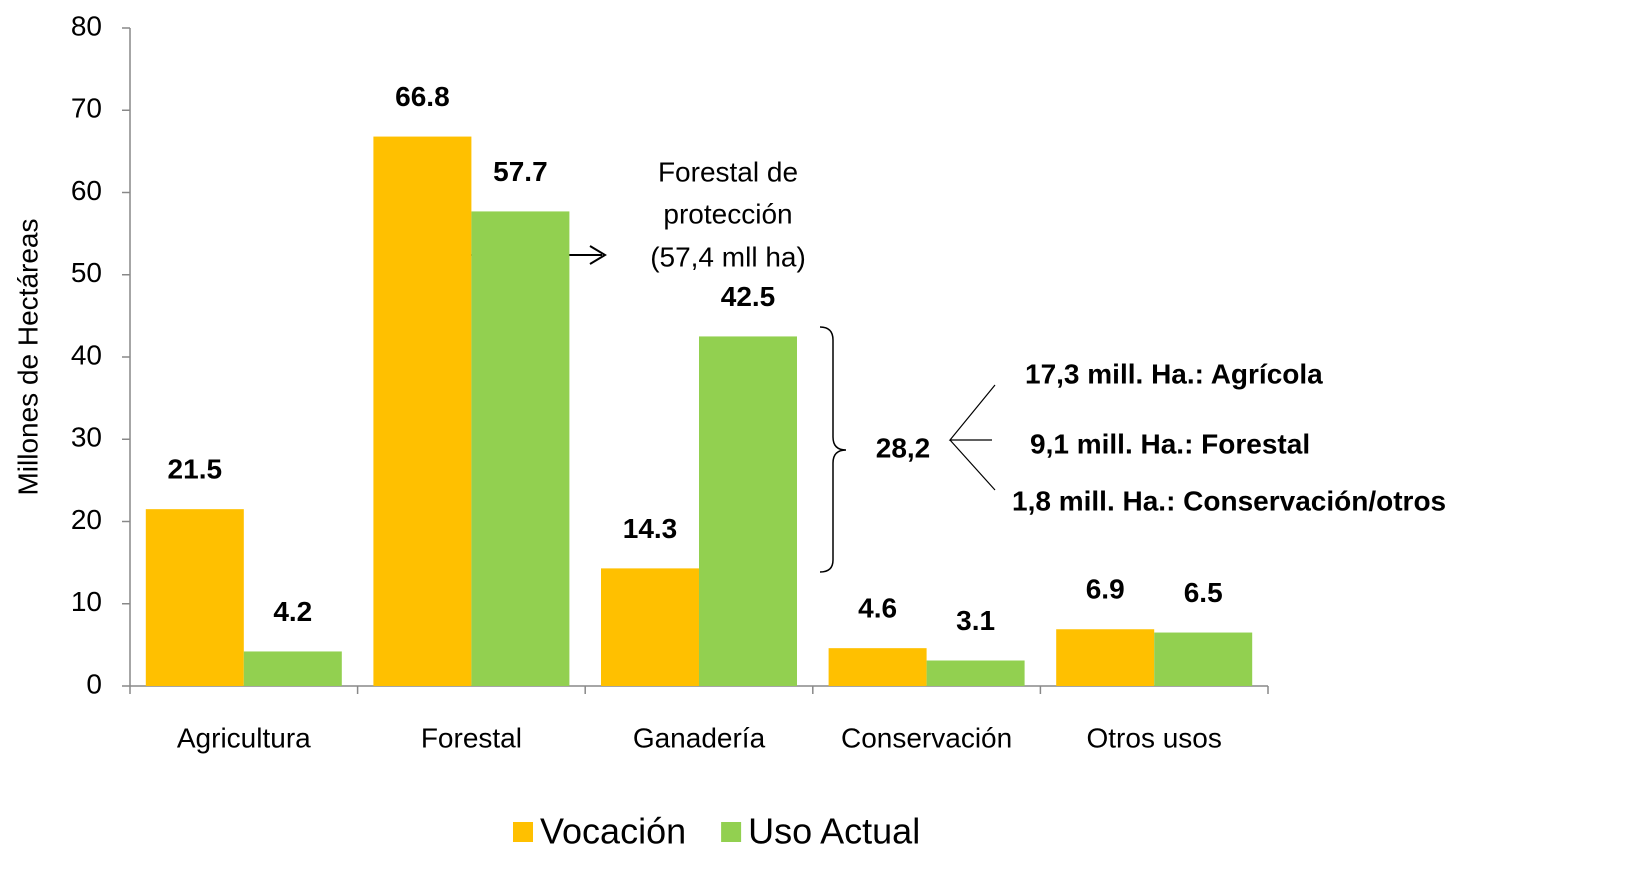 The height and width of the screenshot is (887, 1637). Describe the element at coordinates (1105, 589) in the screenshot. I see `value-label: 6.9` at that location.